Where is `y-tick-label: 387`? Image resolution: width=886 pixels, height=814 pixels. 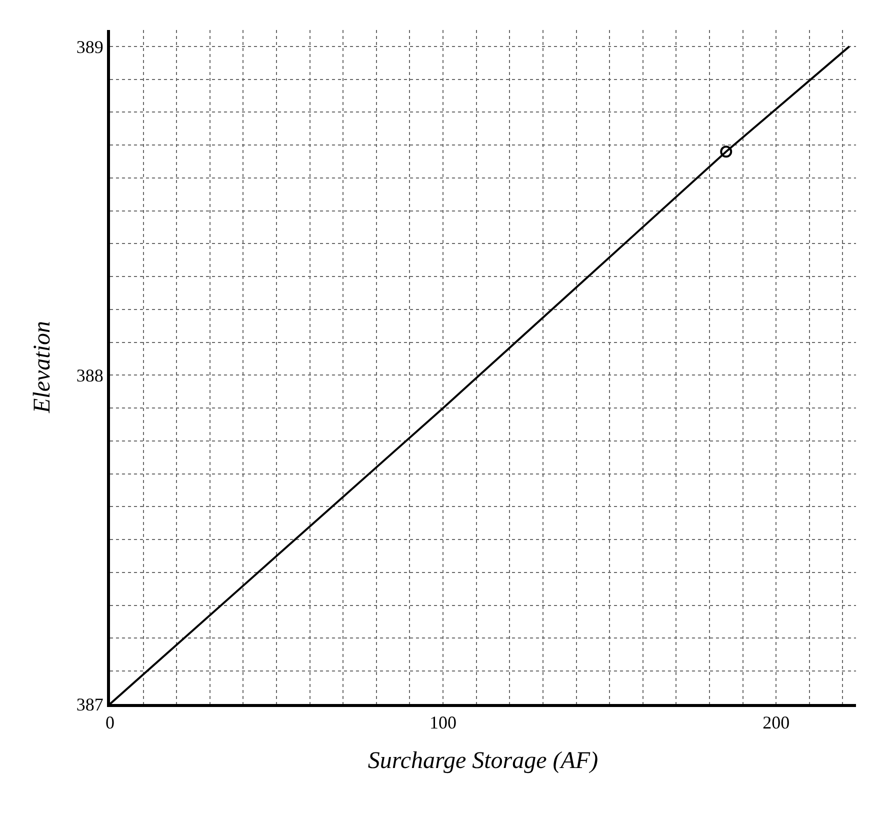
y-tick-label: 387 is located at coordinates (90, 704).